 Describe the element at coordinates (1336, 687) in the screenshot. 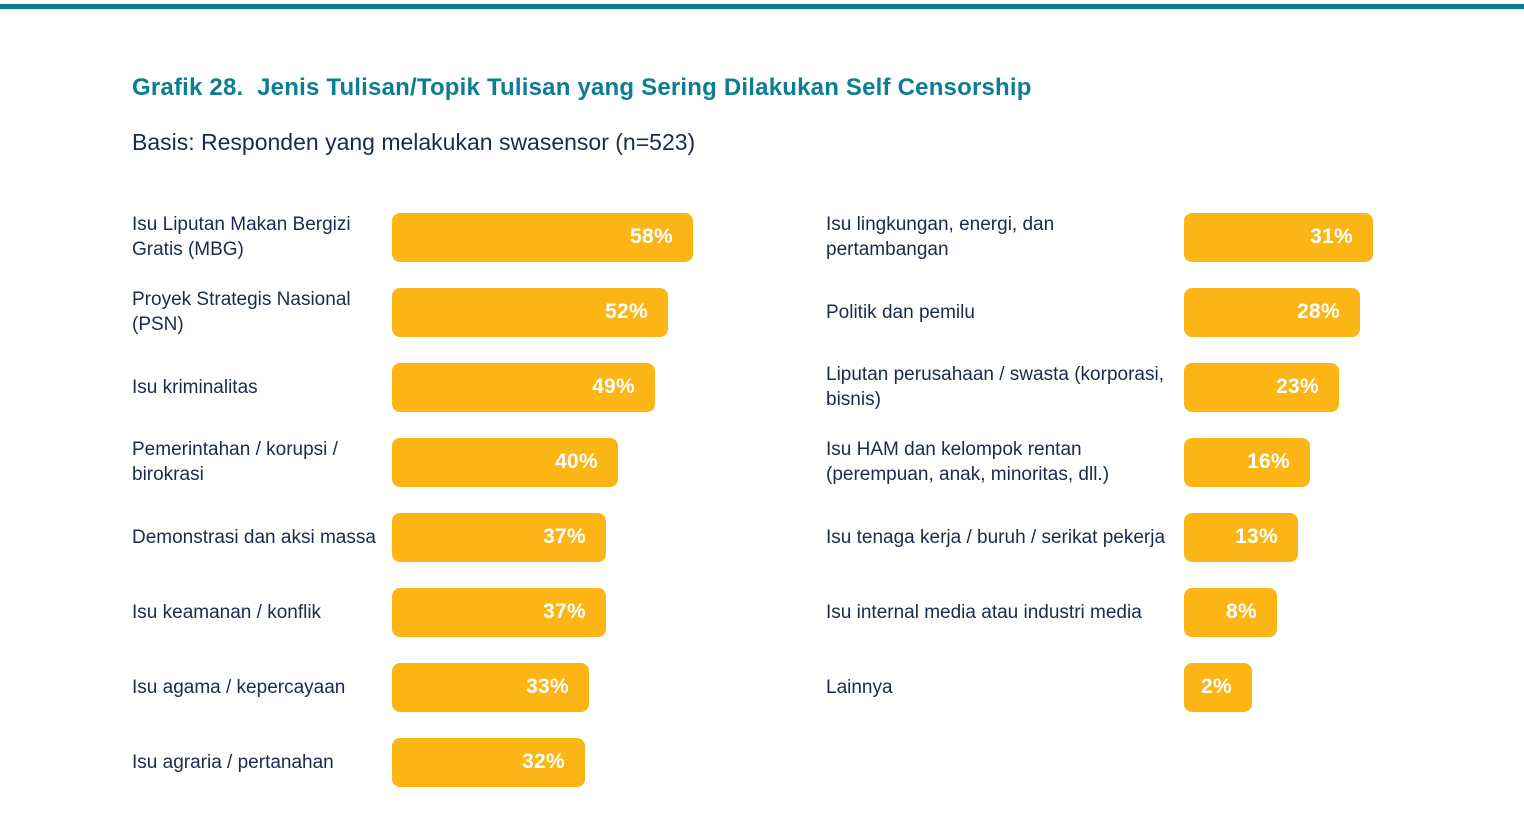

I see `bar-track: 2%` at that location.